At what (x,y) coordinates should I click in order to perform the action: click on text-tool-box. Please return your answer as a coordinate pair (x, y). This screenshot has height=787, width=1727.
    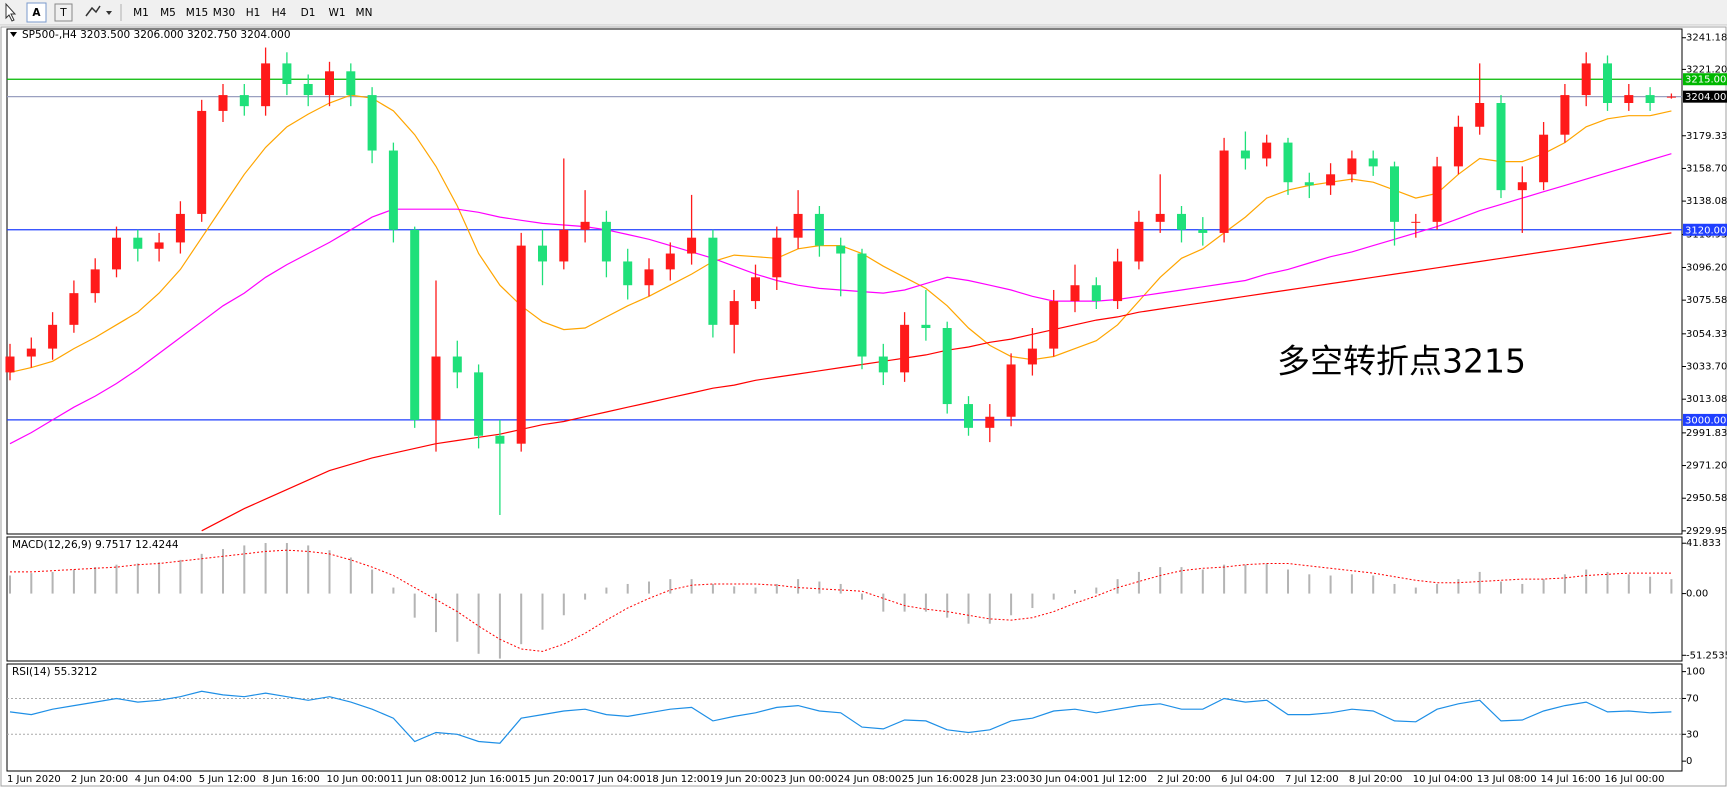
    Looking at the image, I should click on (36, 12).